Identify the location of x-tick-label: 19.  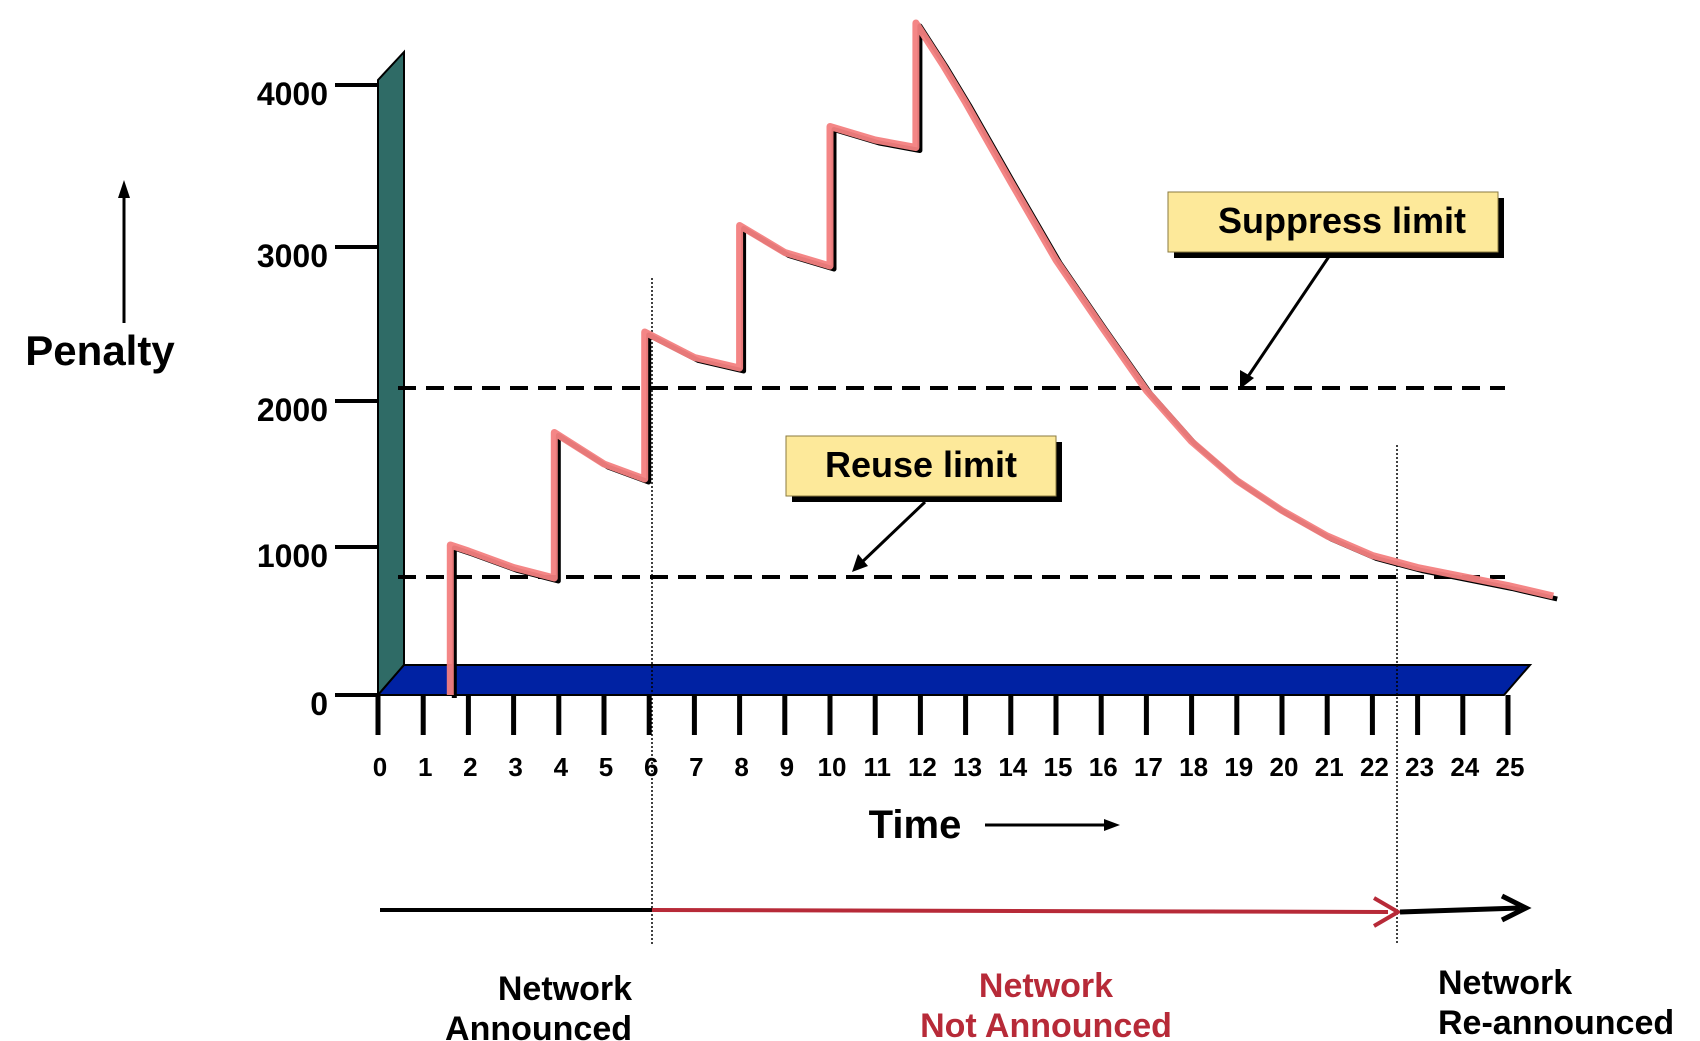
(1238, 767).